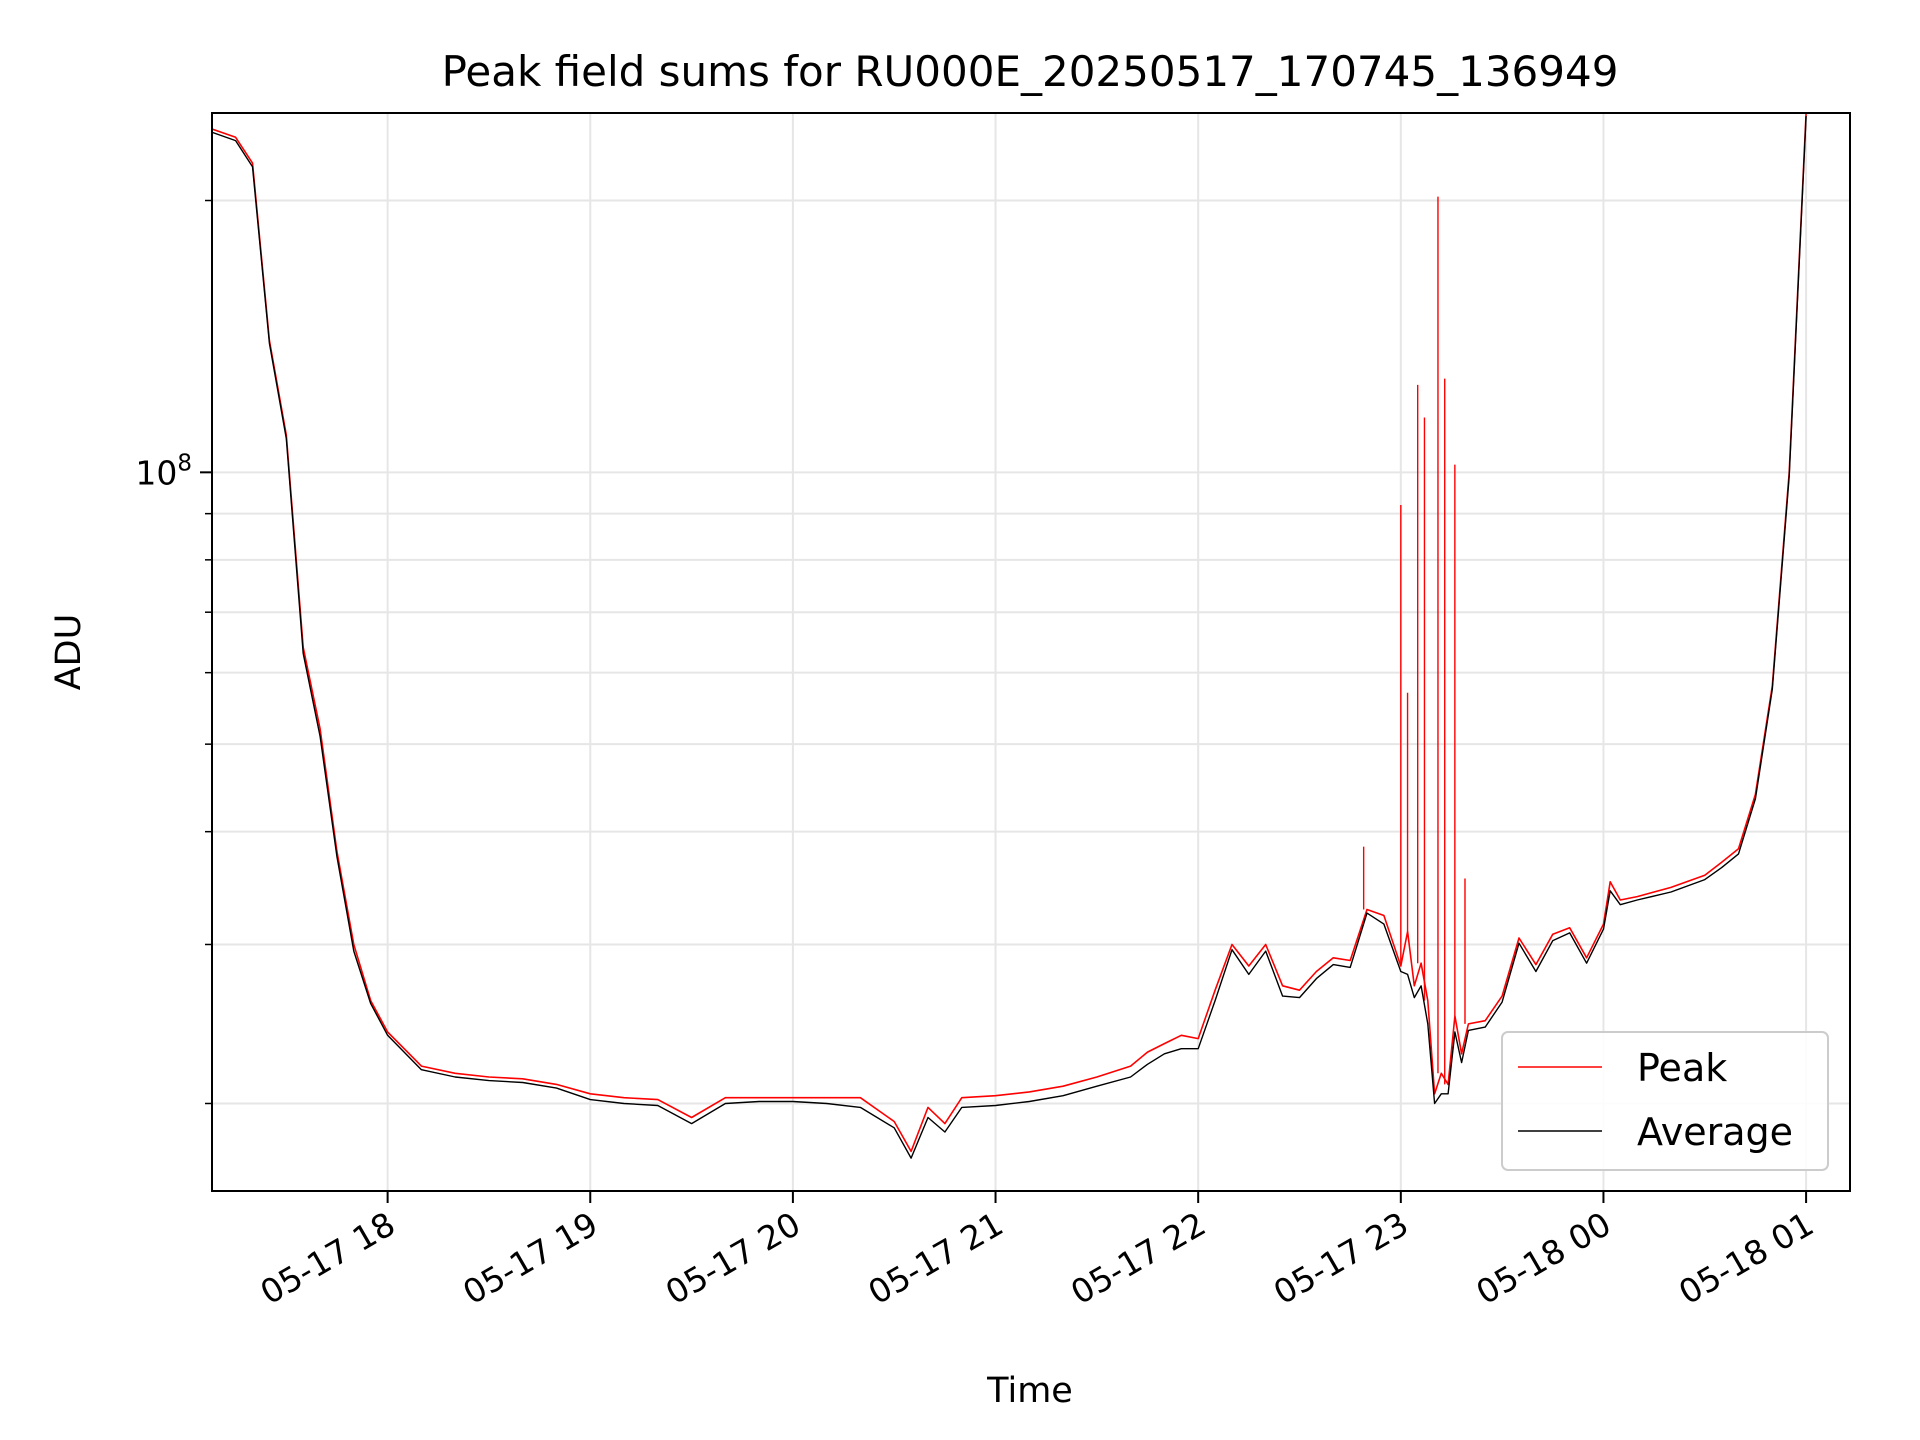 The image size is (1920, 1440). Describe the element at coordinates (1665, 1101) in the screenshot. I see `legend: Peak Average` at that location.